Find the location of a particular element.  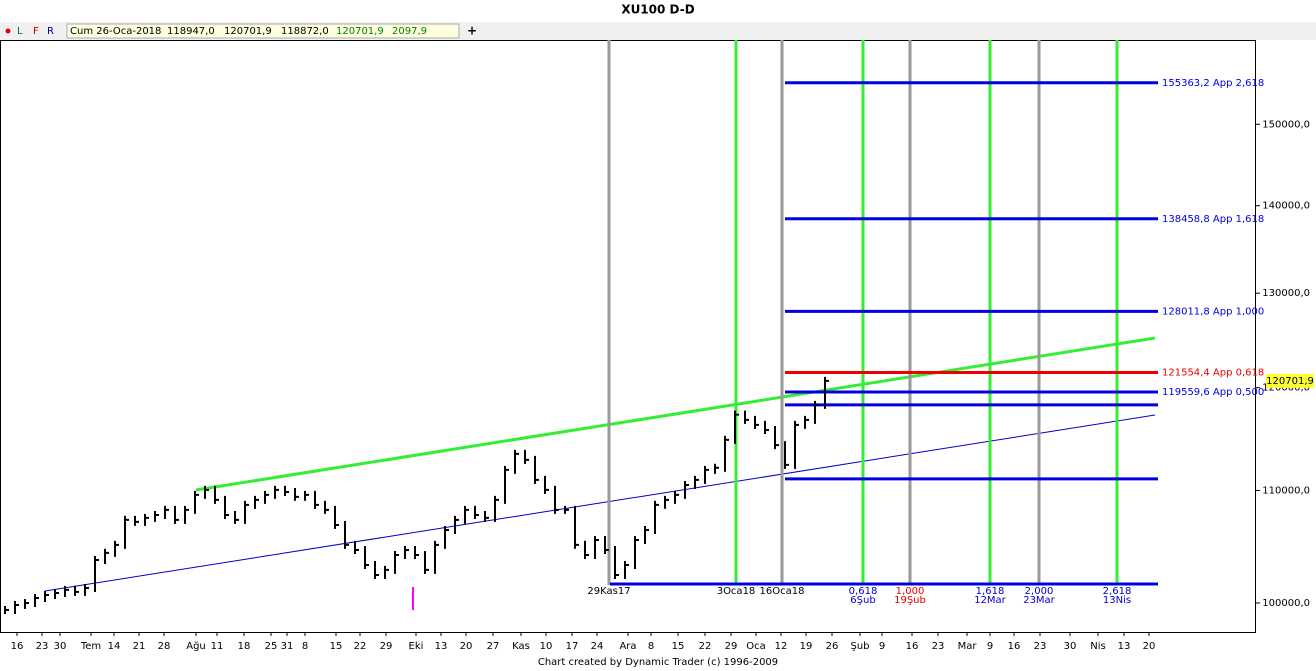

x-tick-label: Oca is located at coordinates (756, 646).